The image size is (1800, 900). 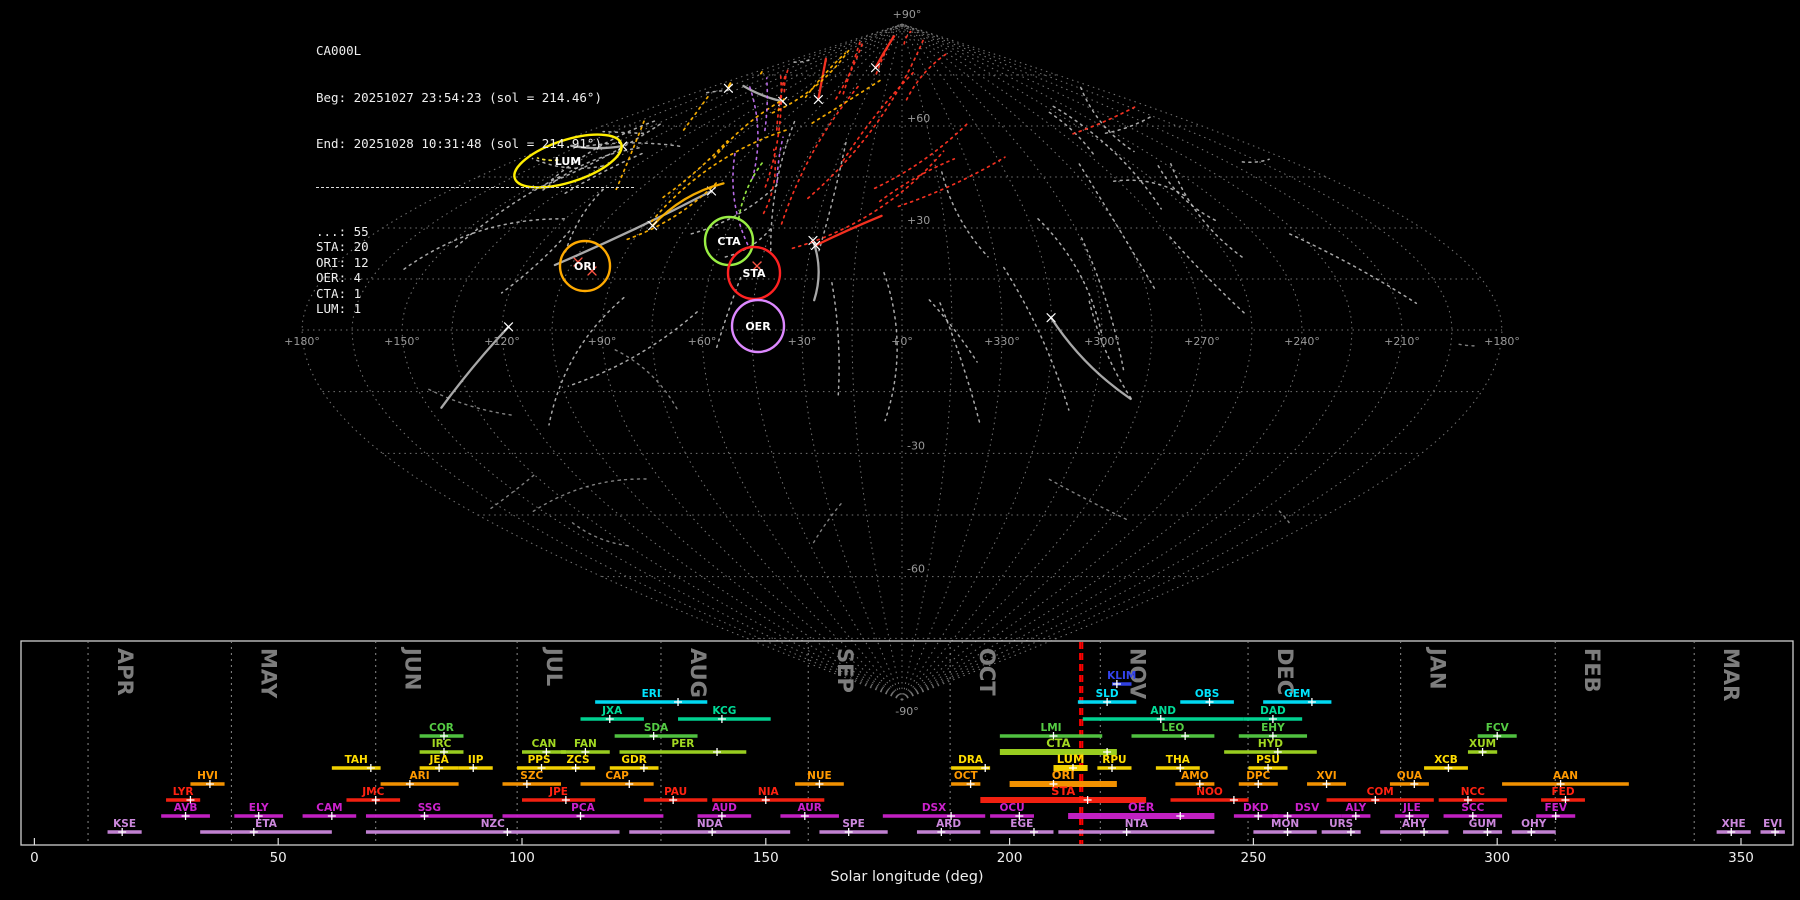 What do you see at coordinates (1254, 858) in the screenshot?
I see `x-tick-label: 250` at bounding box center [1254, 858].